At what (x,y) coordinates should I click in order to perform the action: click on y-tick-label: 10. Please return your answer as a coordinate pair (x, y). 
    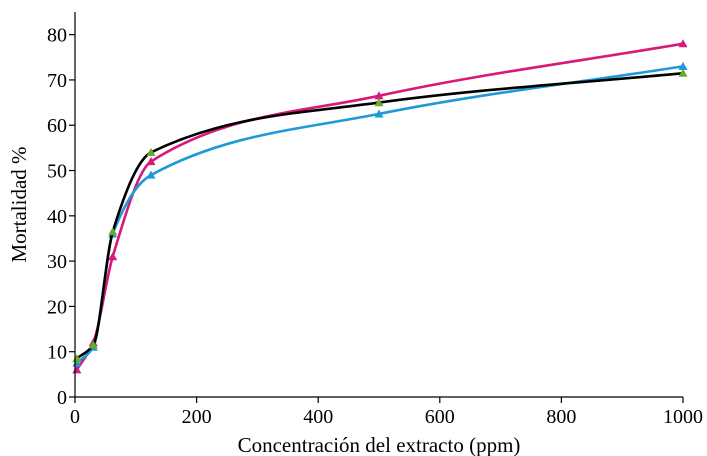
    Looking at the image, I should click on (57, 353).